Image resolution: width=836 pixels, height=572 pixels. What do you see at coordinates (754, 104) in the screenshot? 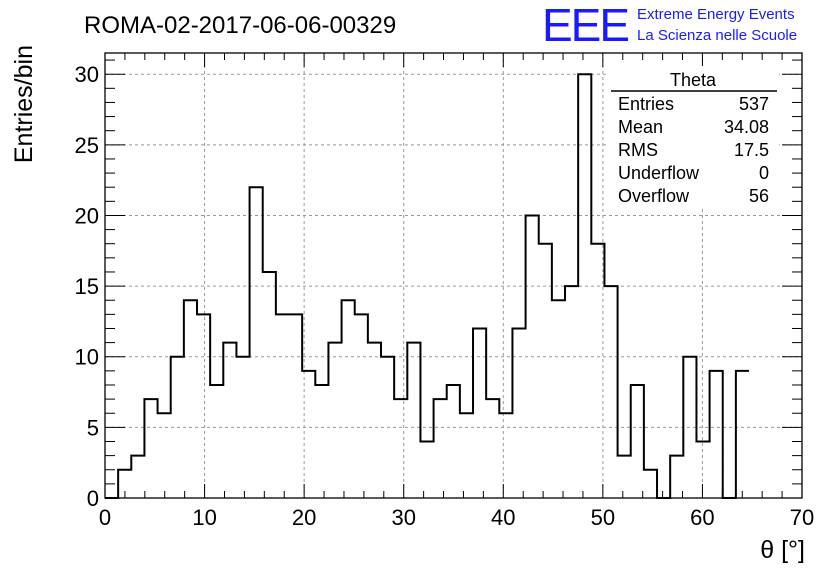
I see `stats-row-value: 537` at bounding box center [754, 104].